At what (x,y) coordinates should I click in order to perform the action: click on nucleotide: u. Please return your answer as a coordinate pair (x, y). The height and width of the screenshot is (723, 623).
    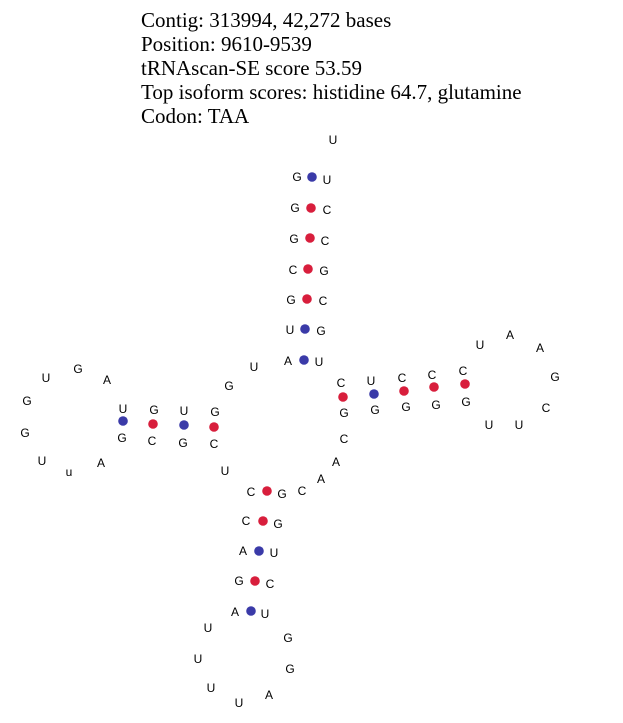
    Looking at the image, I should click on (69, 472).